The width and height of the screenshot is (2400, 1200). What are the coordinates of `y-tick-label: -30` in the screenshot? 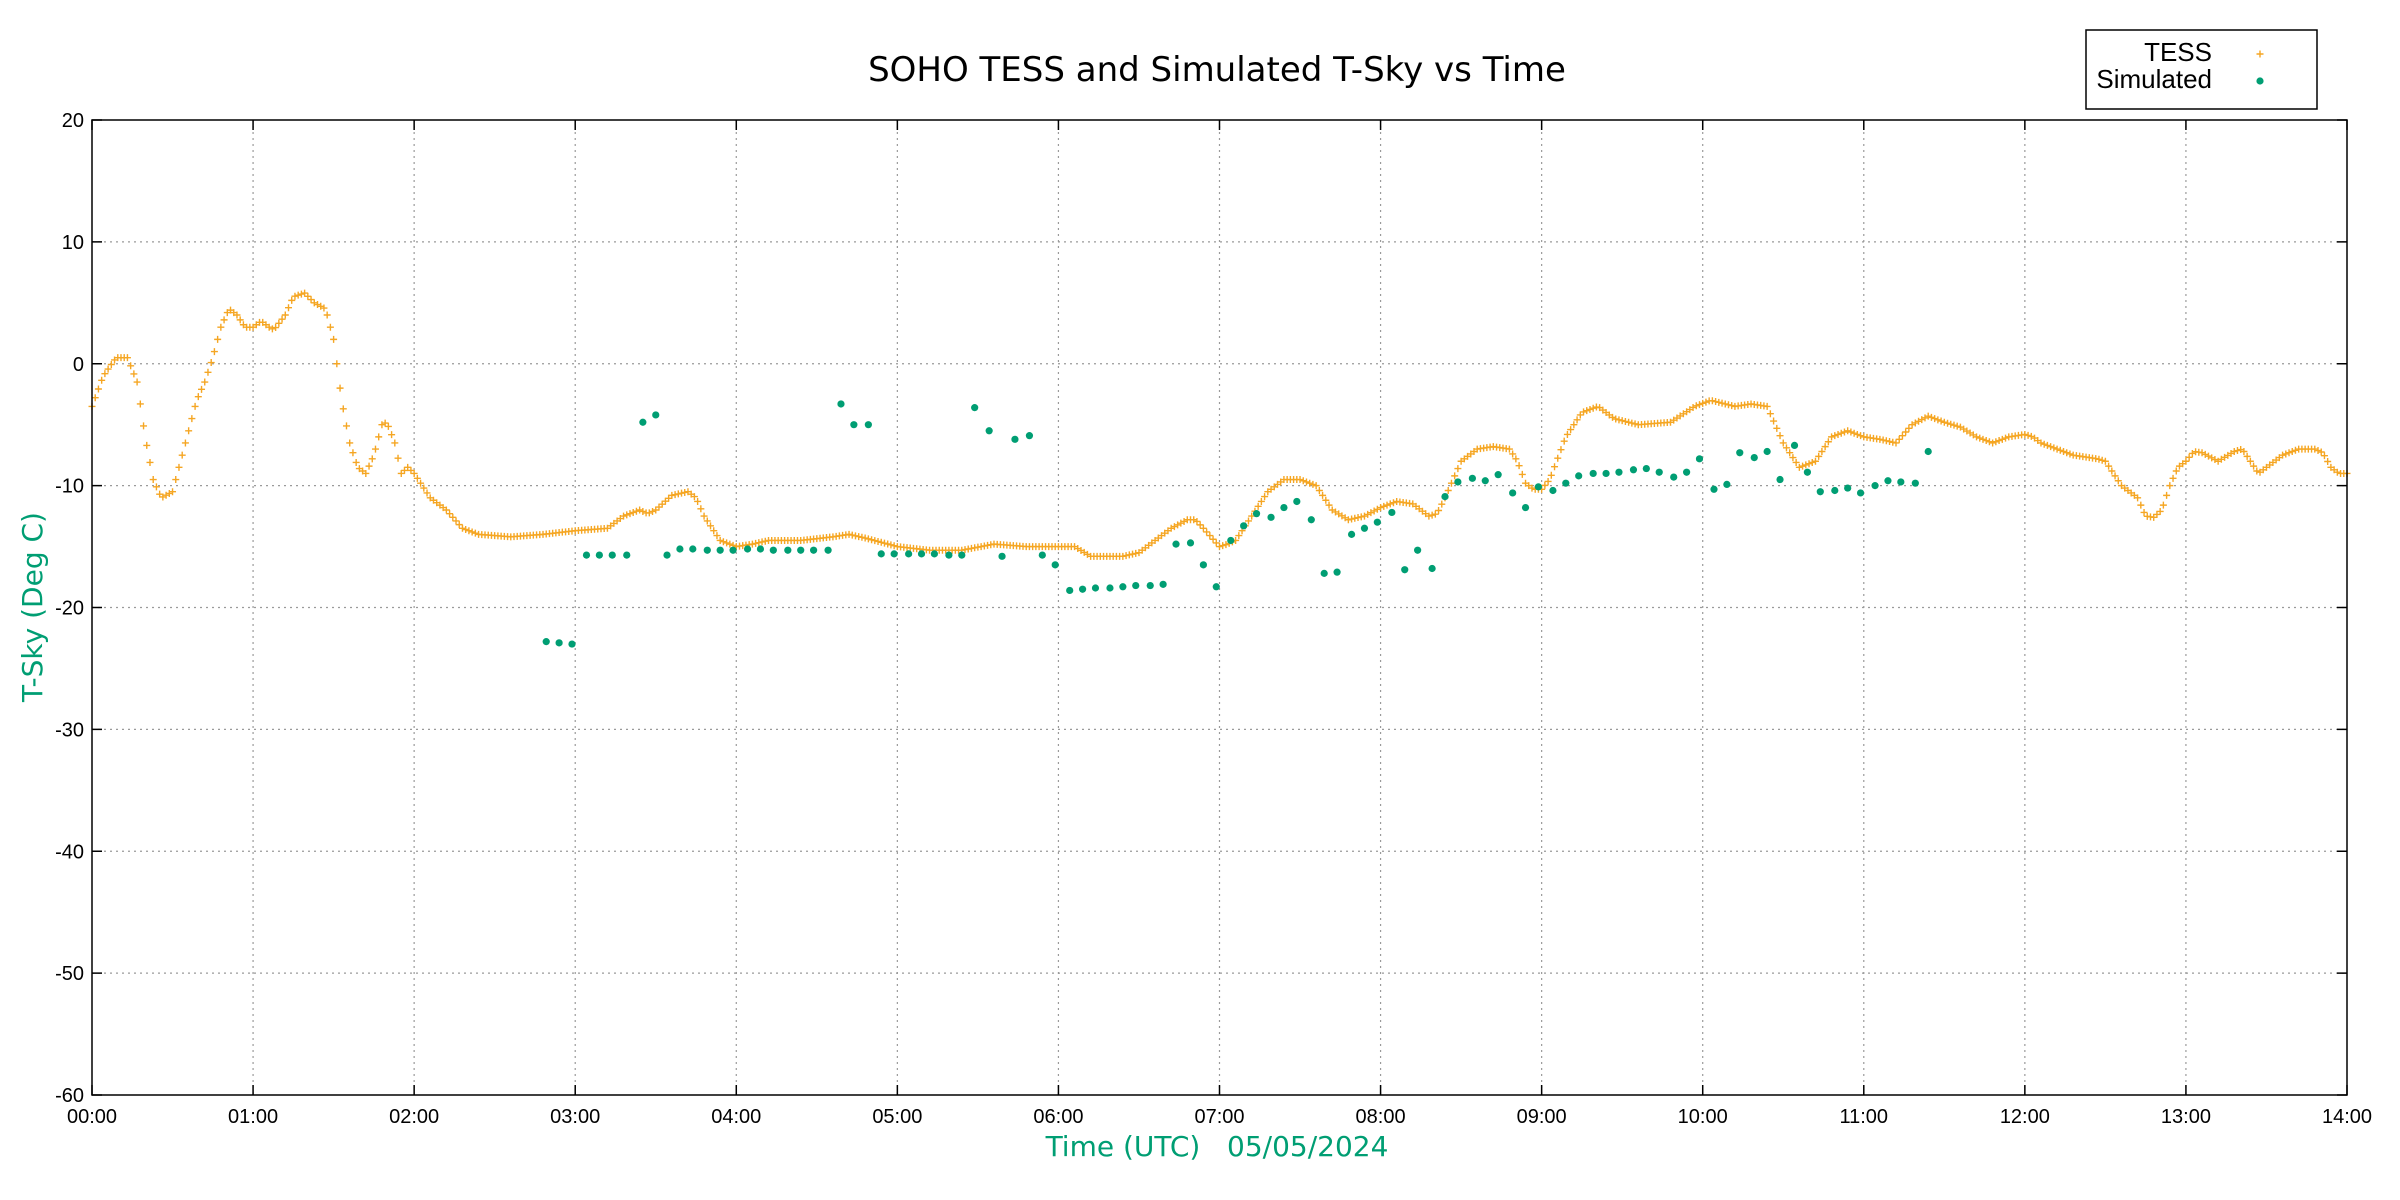 It's located at (69, 730).